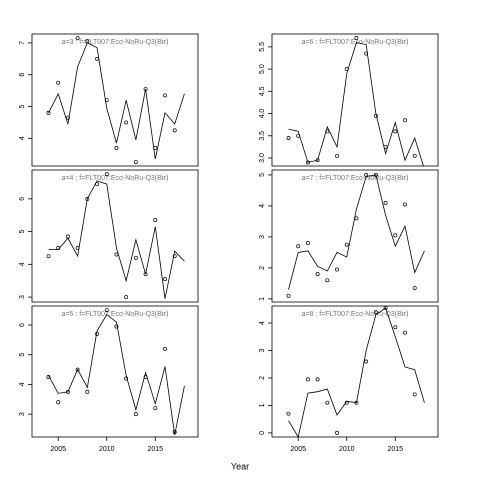 This screenshot has height=485, width=480. Describe the element at coordinates (355, 42) in the screenshot. I see `panel-title: a=6 : f=FLT007:Eco-NoRu-Q3(Btr)` at that location.